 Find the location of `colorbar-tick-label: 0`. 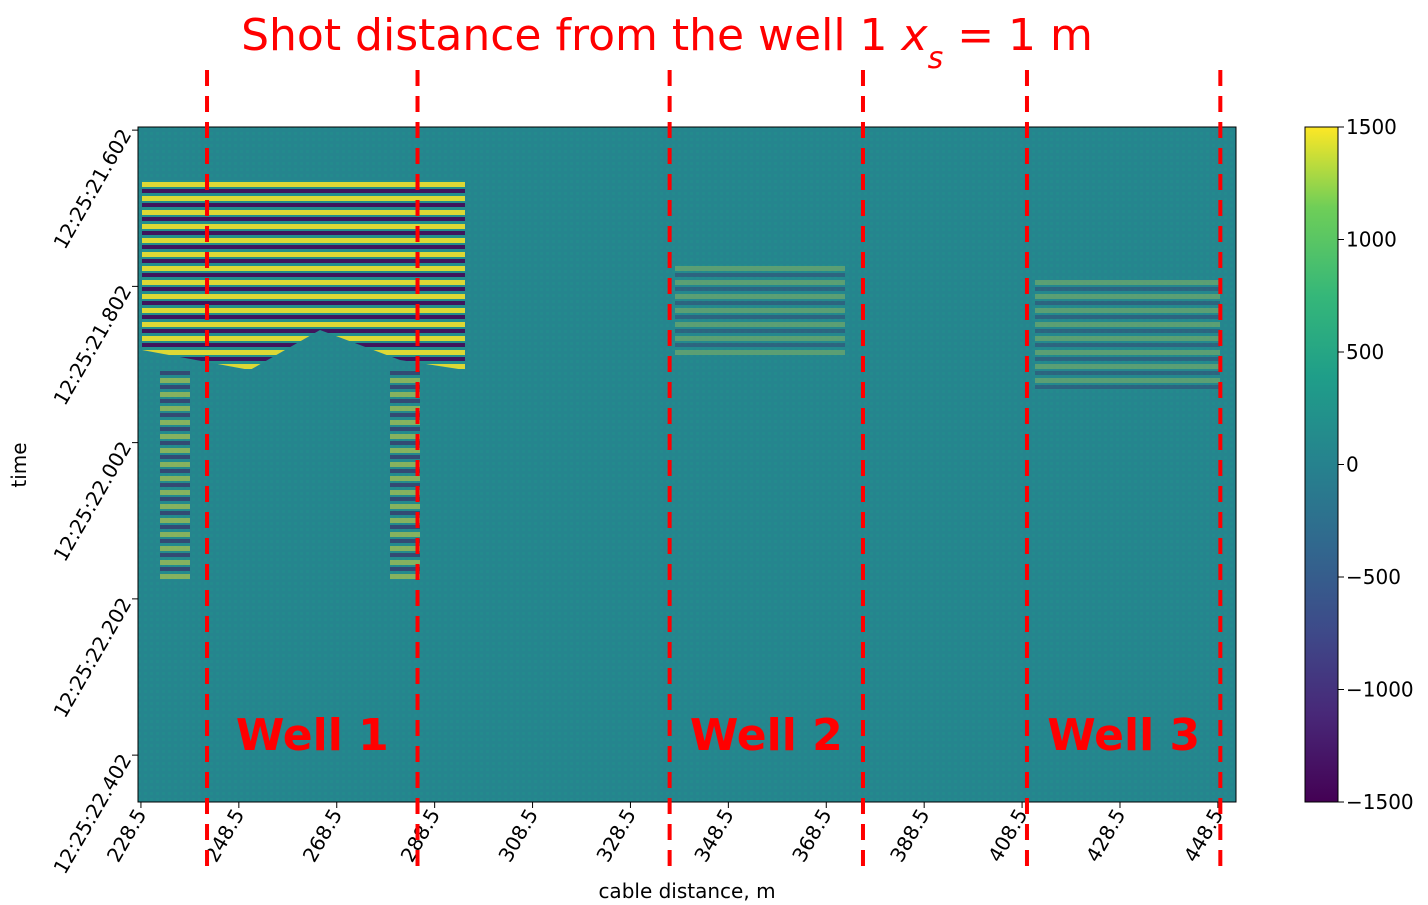

colorbar-tick-label: 0 is located at coordinates (1352, 465).